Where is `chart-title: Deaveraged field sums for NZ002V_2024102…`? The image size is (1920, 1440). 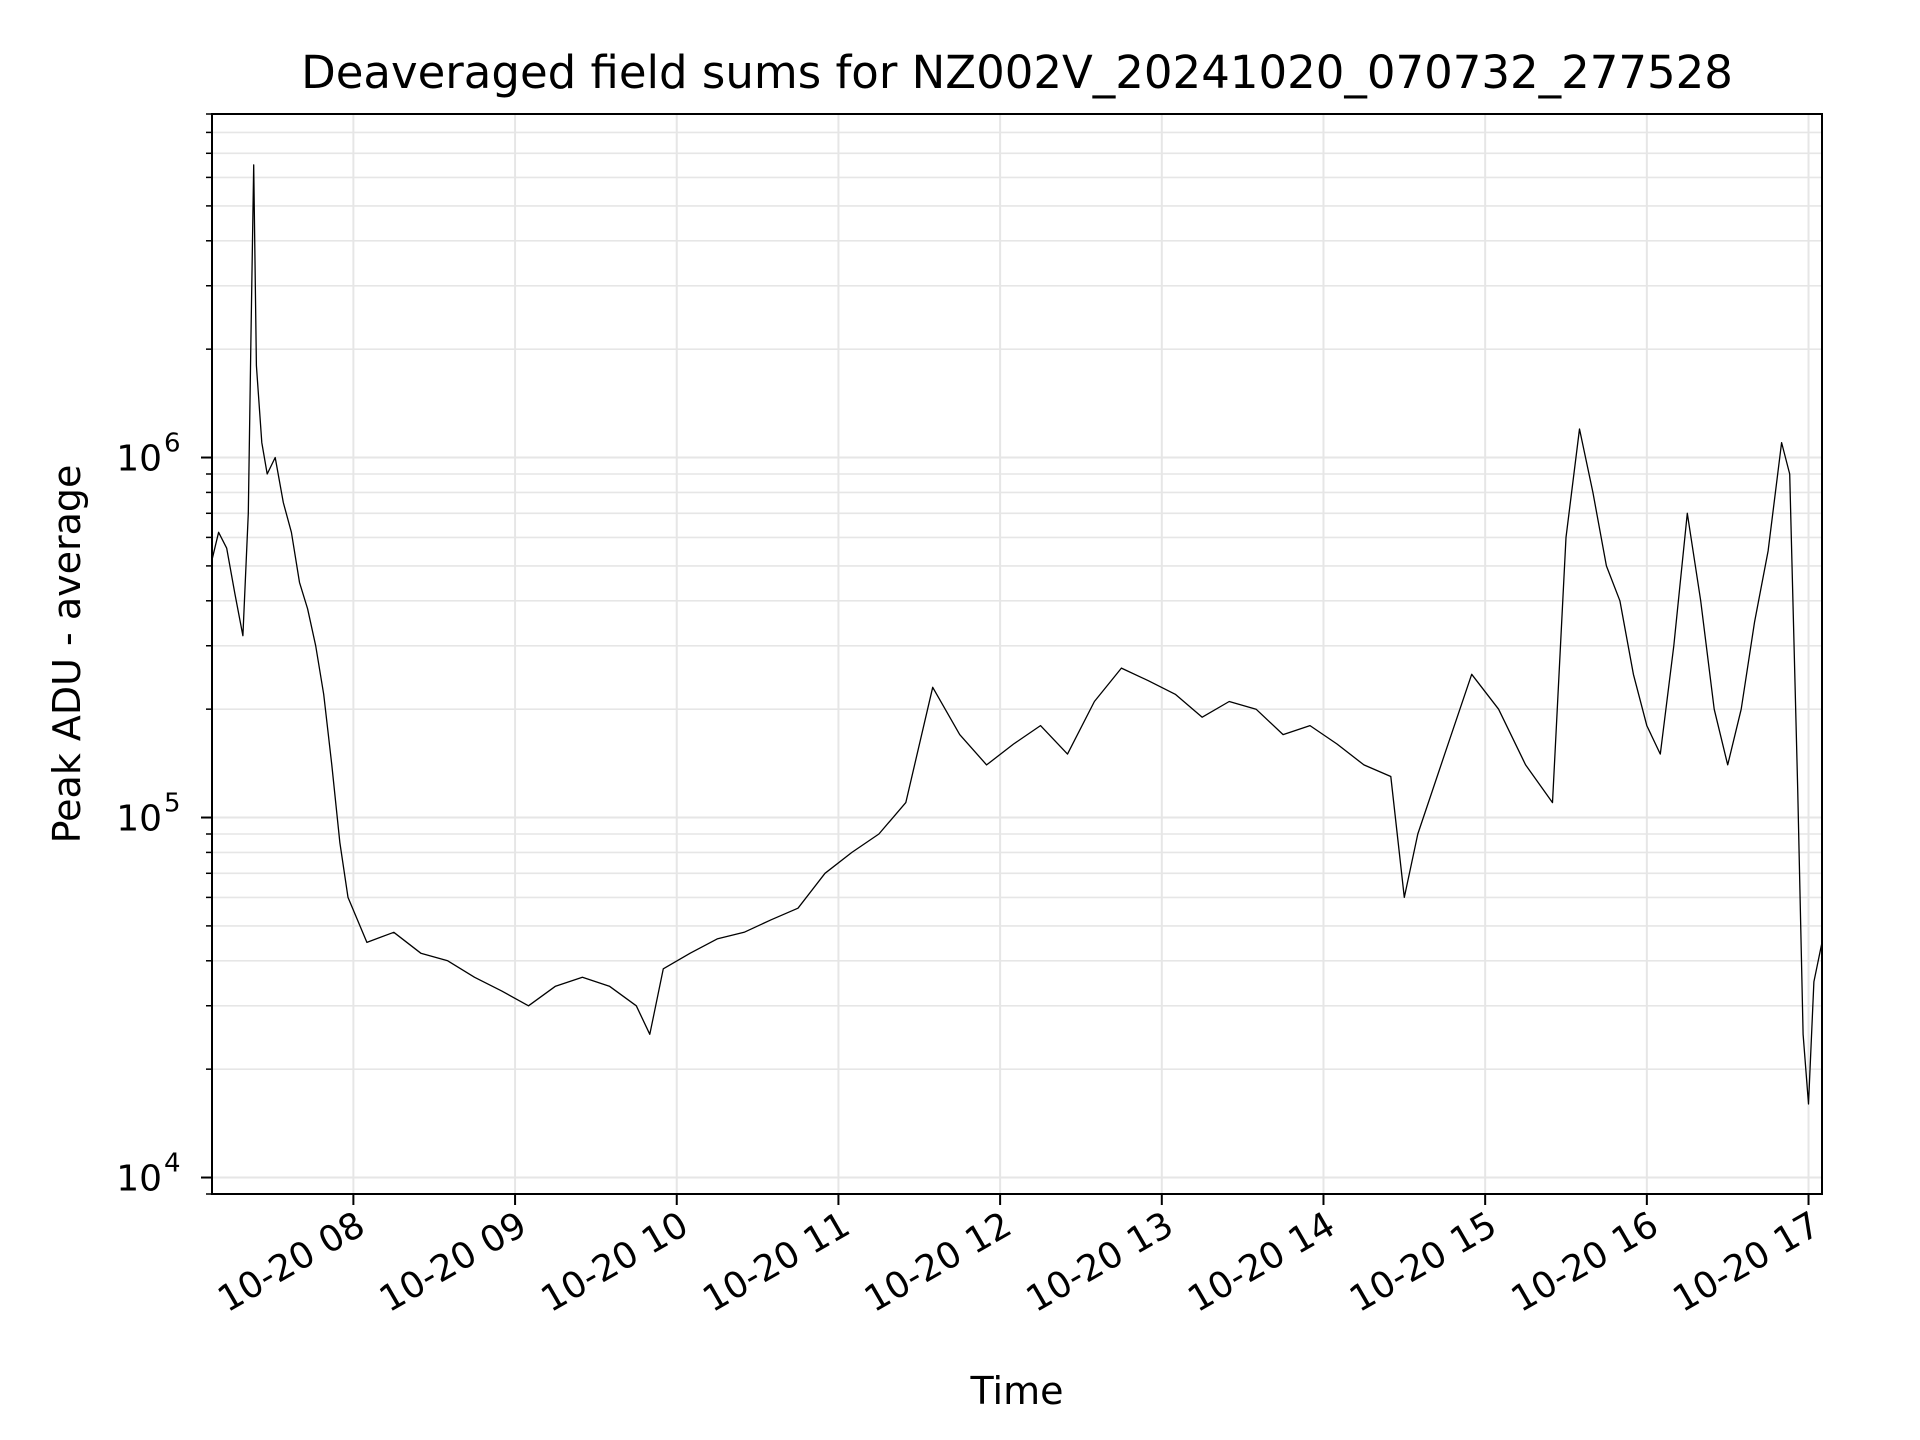 chart-title: Deaveraged field sums for NZ002V_2024102… is located at coordinates (1017, 72).